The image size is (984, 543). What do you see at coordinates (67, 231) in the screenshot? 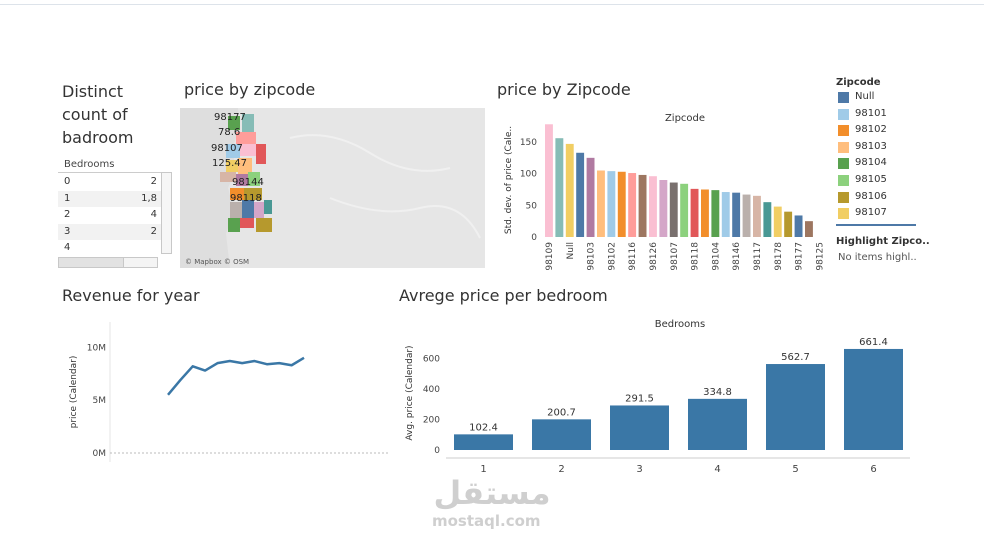
I see `table-cell-bedrooms: 3` at bounding box center [67, 231].